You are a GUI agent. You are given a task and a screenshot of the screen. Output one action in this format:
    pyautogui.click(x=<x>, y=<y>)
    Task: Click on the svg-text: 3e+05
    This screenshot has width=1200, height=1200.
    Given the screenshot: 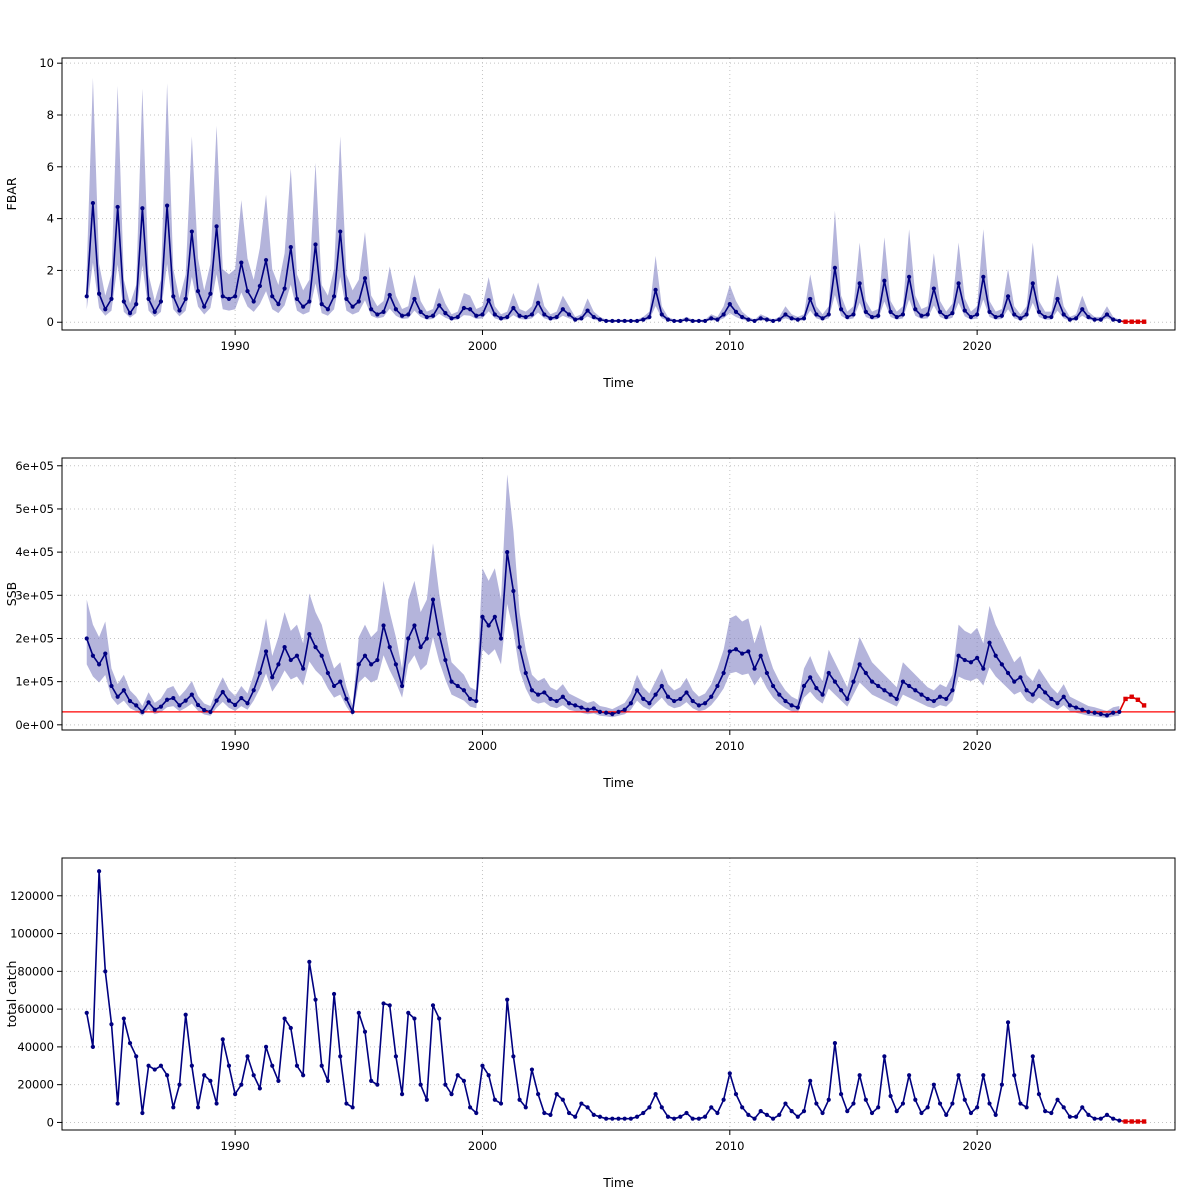 What is the action you would take?
    pyautogui.click(x=34, y=595)
    